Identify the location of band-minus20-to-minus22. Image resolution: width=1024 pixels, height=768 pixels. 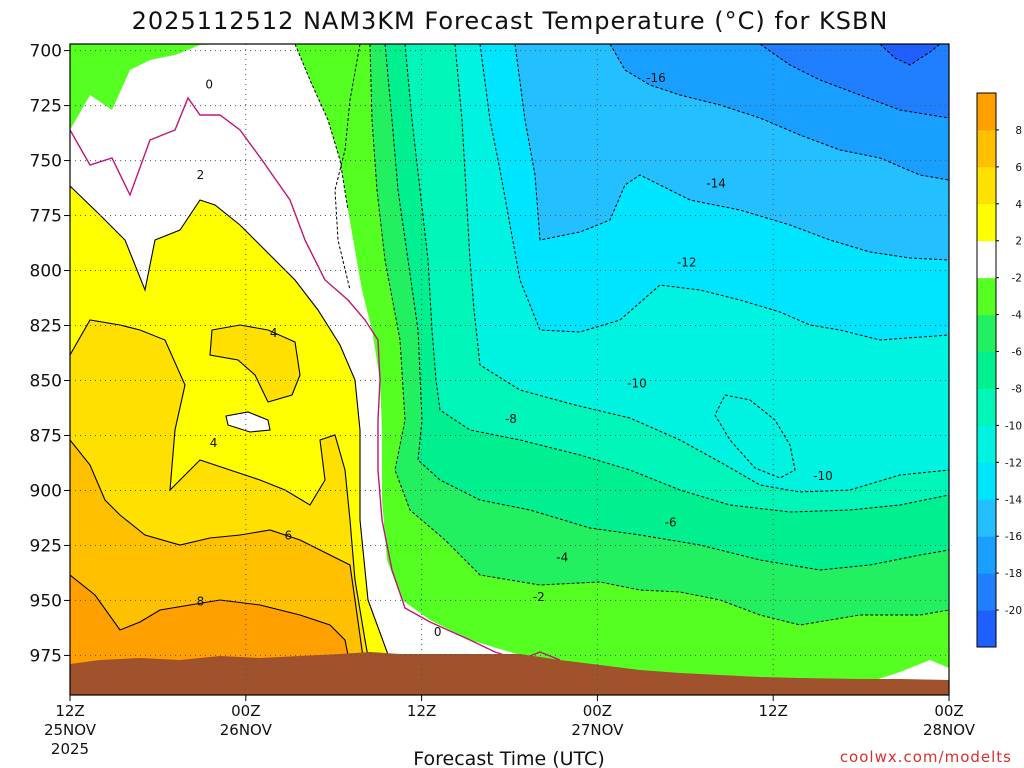
(910, 54).